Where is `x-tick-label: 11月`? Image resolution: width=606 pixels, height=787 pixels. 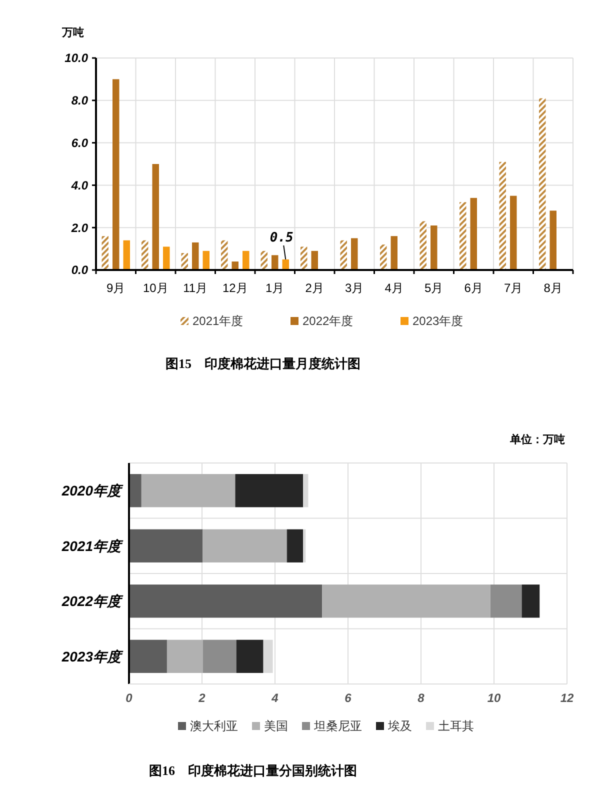 x-tick-label: 11月 is located at coordinates (195, 288).